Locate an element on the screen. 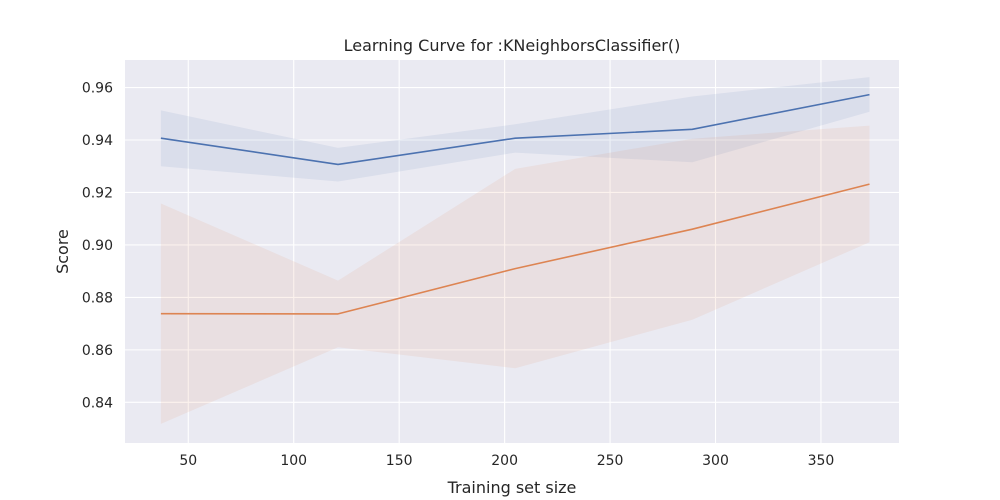 The width and height of the screenshot is (1000, 500). y-tick-labels: 0.84 0.86 0.88 0.90 0.92 0.94 0.96 is located at coordinates (97, 246).